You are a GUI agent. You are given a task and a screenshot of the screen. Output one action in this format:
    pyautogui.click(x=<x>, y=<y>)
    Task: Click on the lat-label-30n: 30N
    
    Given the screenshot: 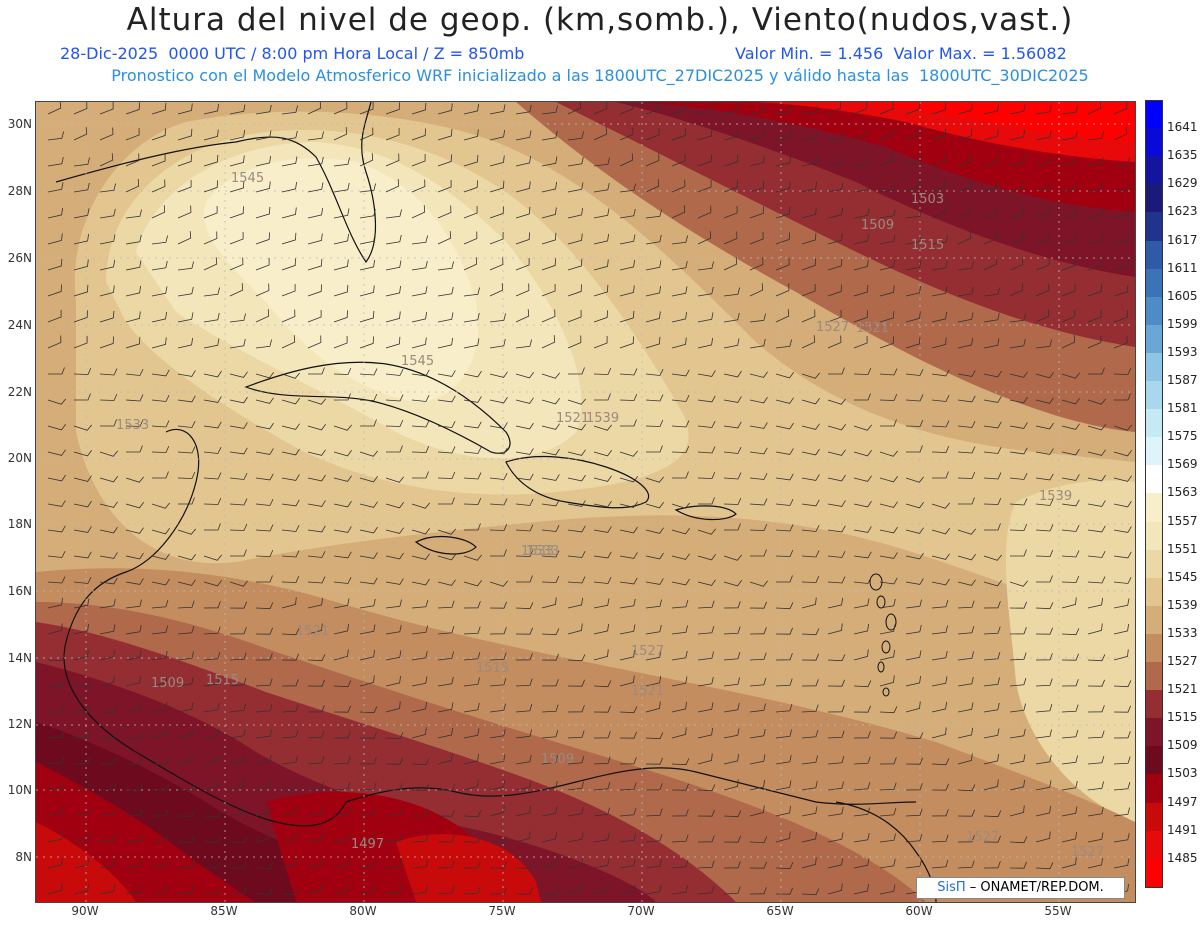 What is the action you would take?
    pyautogui.click(x=19, y=124)
    